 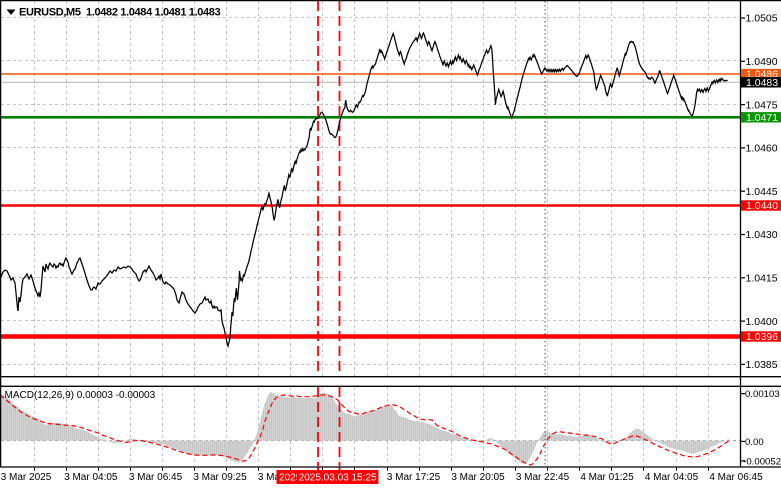 I want to click on svg-text: 1.0396, so click(x=762, y=337).